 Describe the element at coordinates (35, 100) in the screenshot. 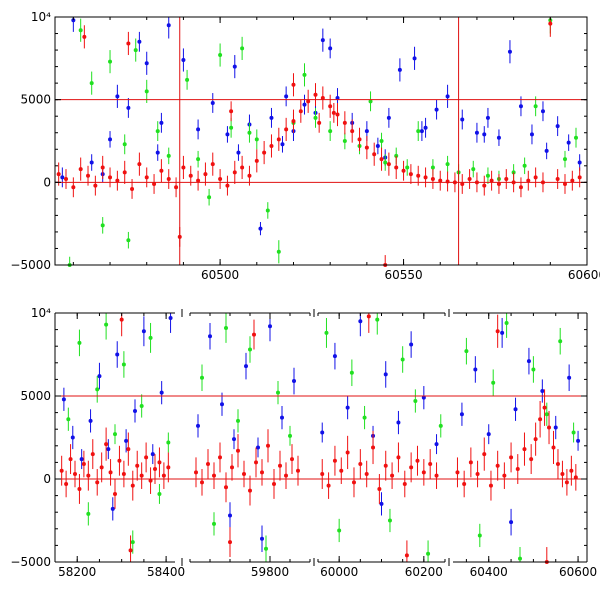

I see `y-tick-label: 5000` at that location.